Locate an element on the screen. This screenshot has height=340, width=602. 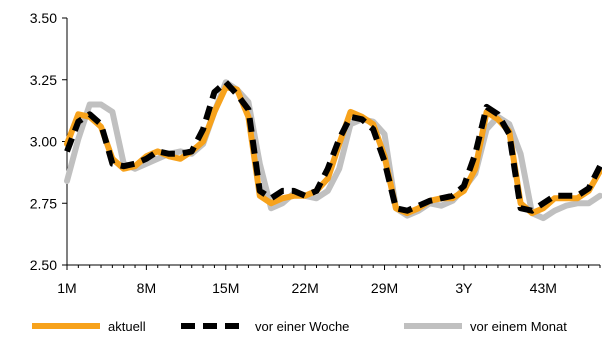
legend: aktuell vor einer Woche vor einem Monat is located at coordinates (299, 326).